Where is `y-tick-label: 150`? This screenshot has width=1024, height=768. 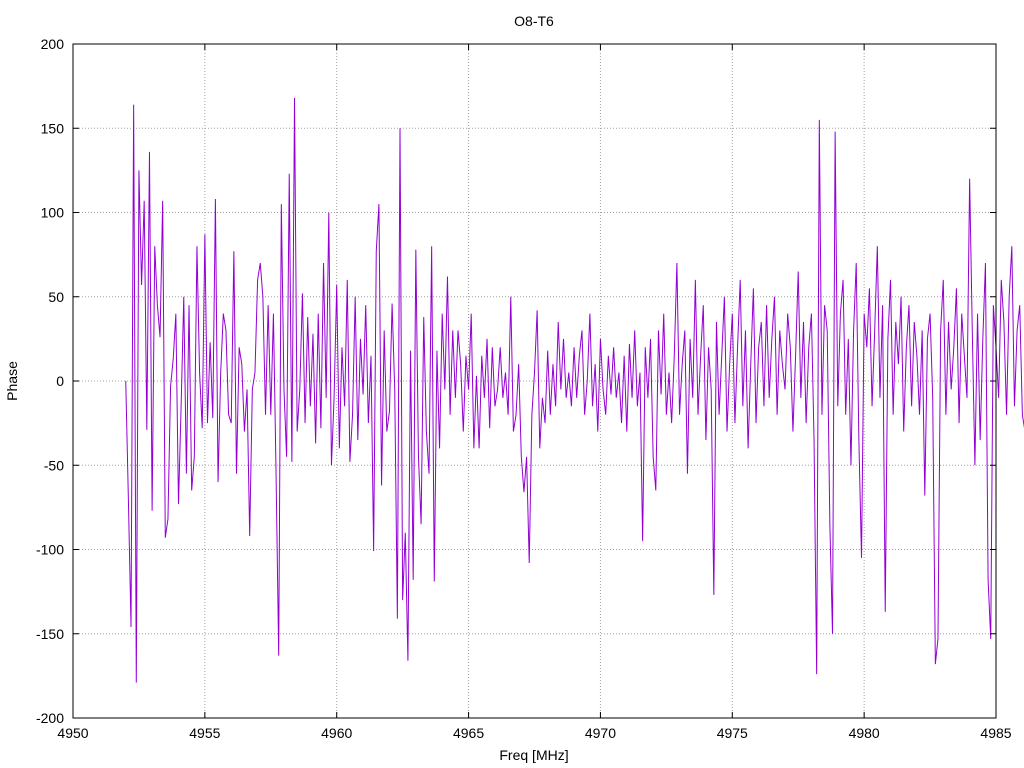
y-tick-label: 150 is located at coordinates (53, 128).